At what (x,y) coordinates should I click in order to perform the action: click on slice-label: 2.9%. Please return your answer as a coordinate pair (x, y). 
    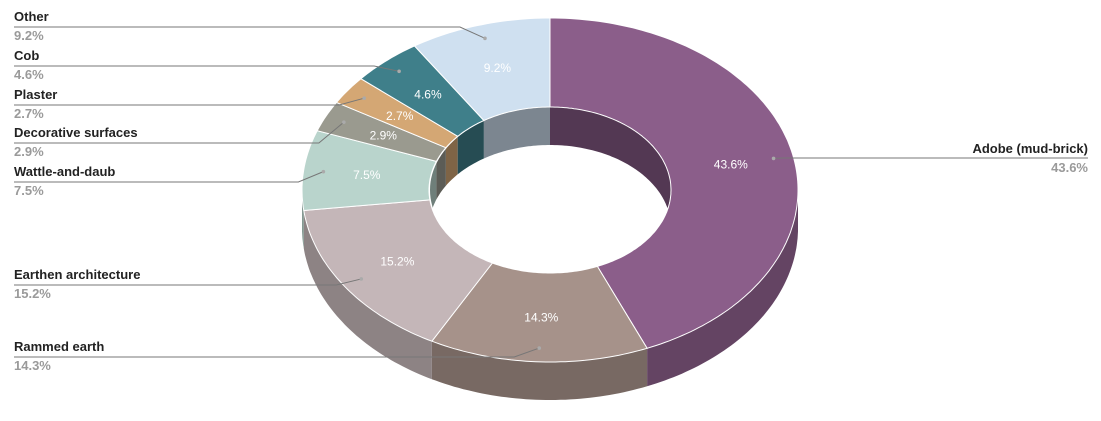
    Looking at the image, I should click on (384, 135).